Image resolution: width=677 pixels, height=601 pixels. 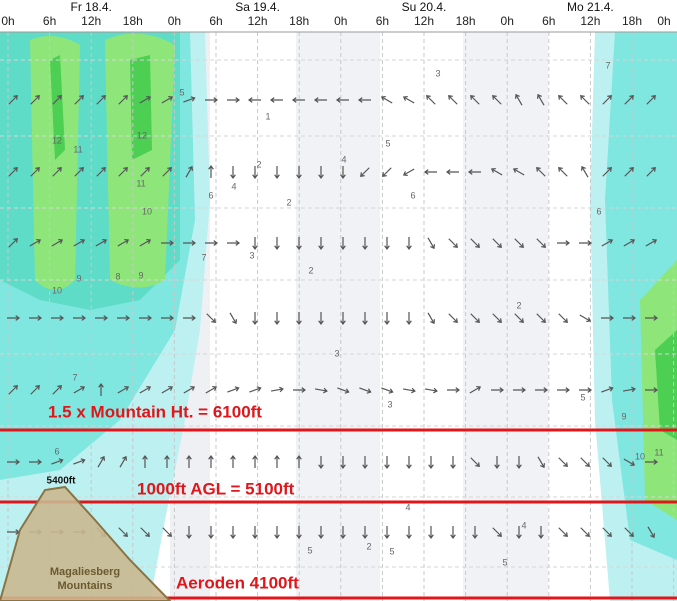 What do you see at coordinates (504, 562) in the screenshot?
I see `contour-label: 5` at bounding box center [504, 562].